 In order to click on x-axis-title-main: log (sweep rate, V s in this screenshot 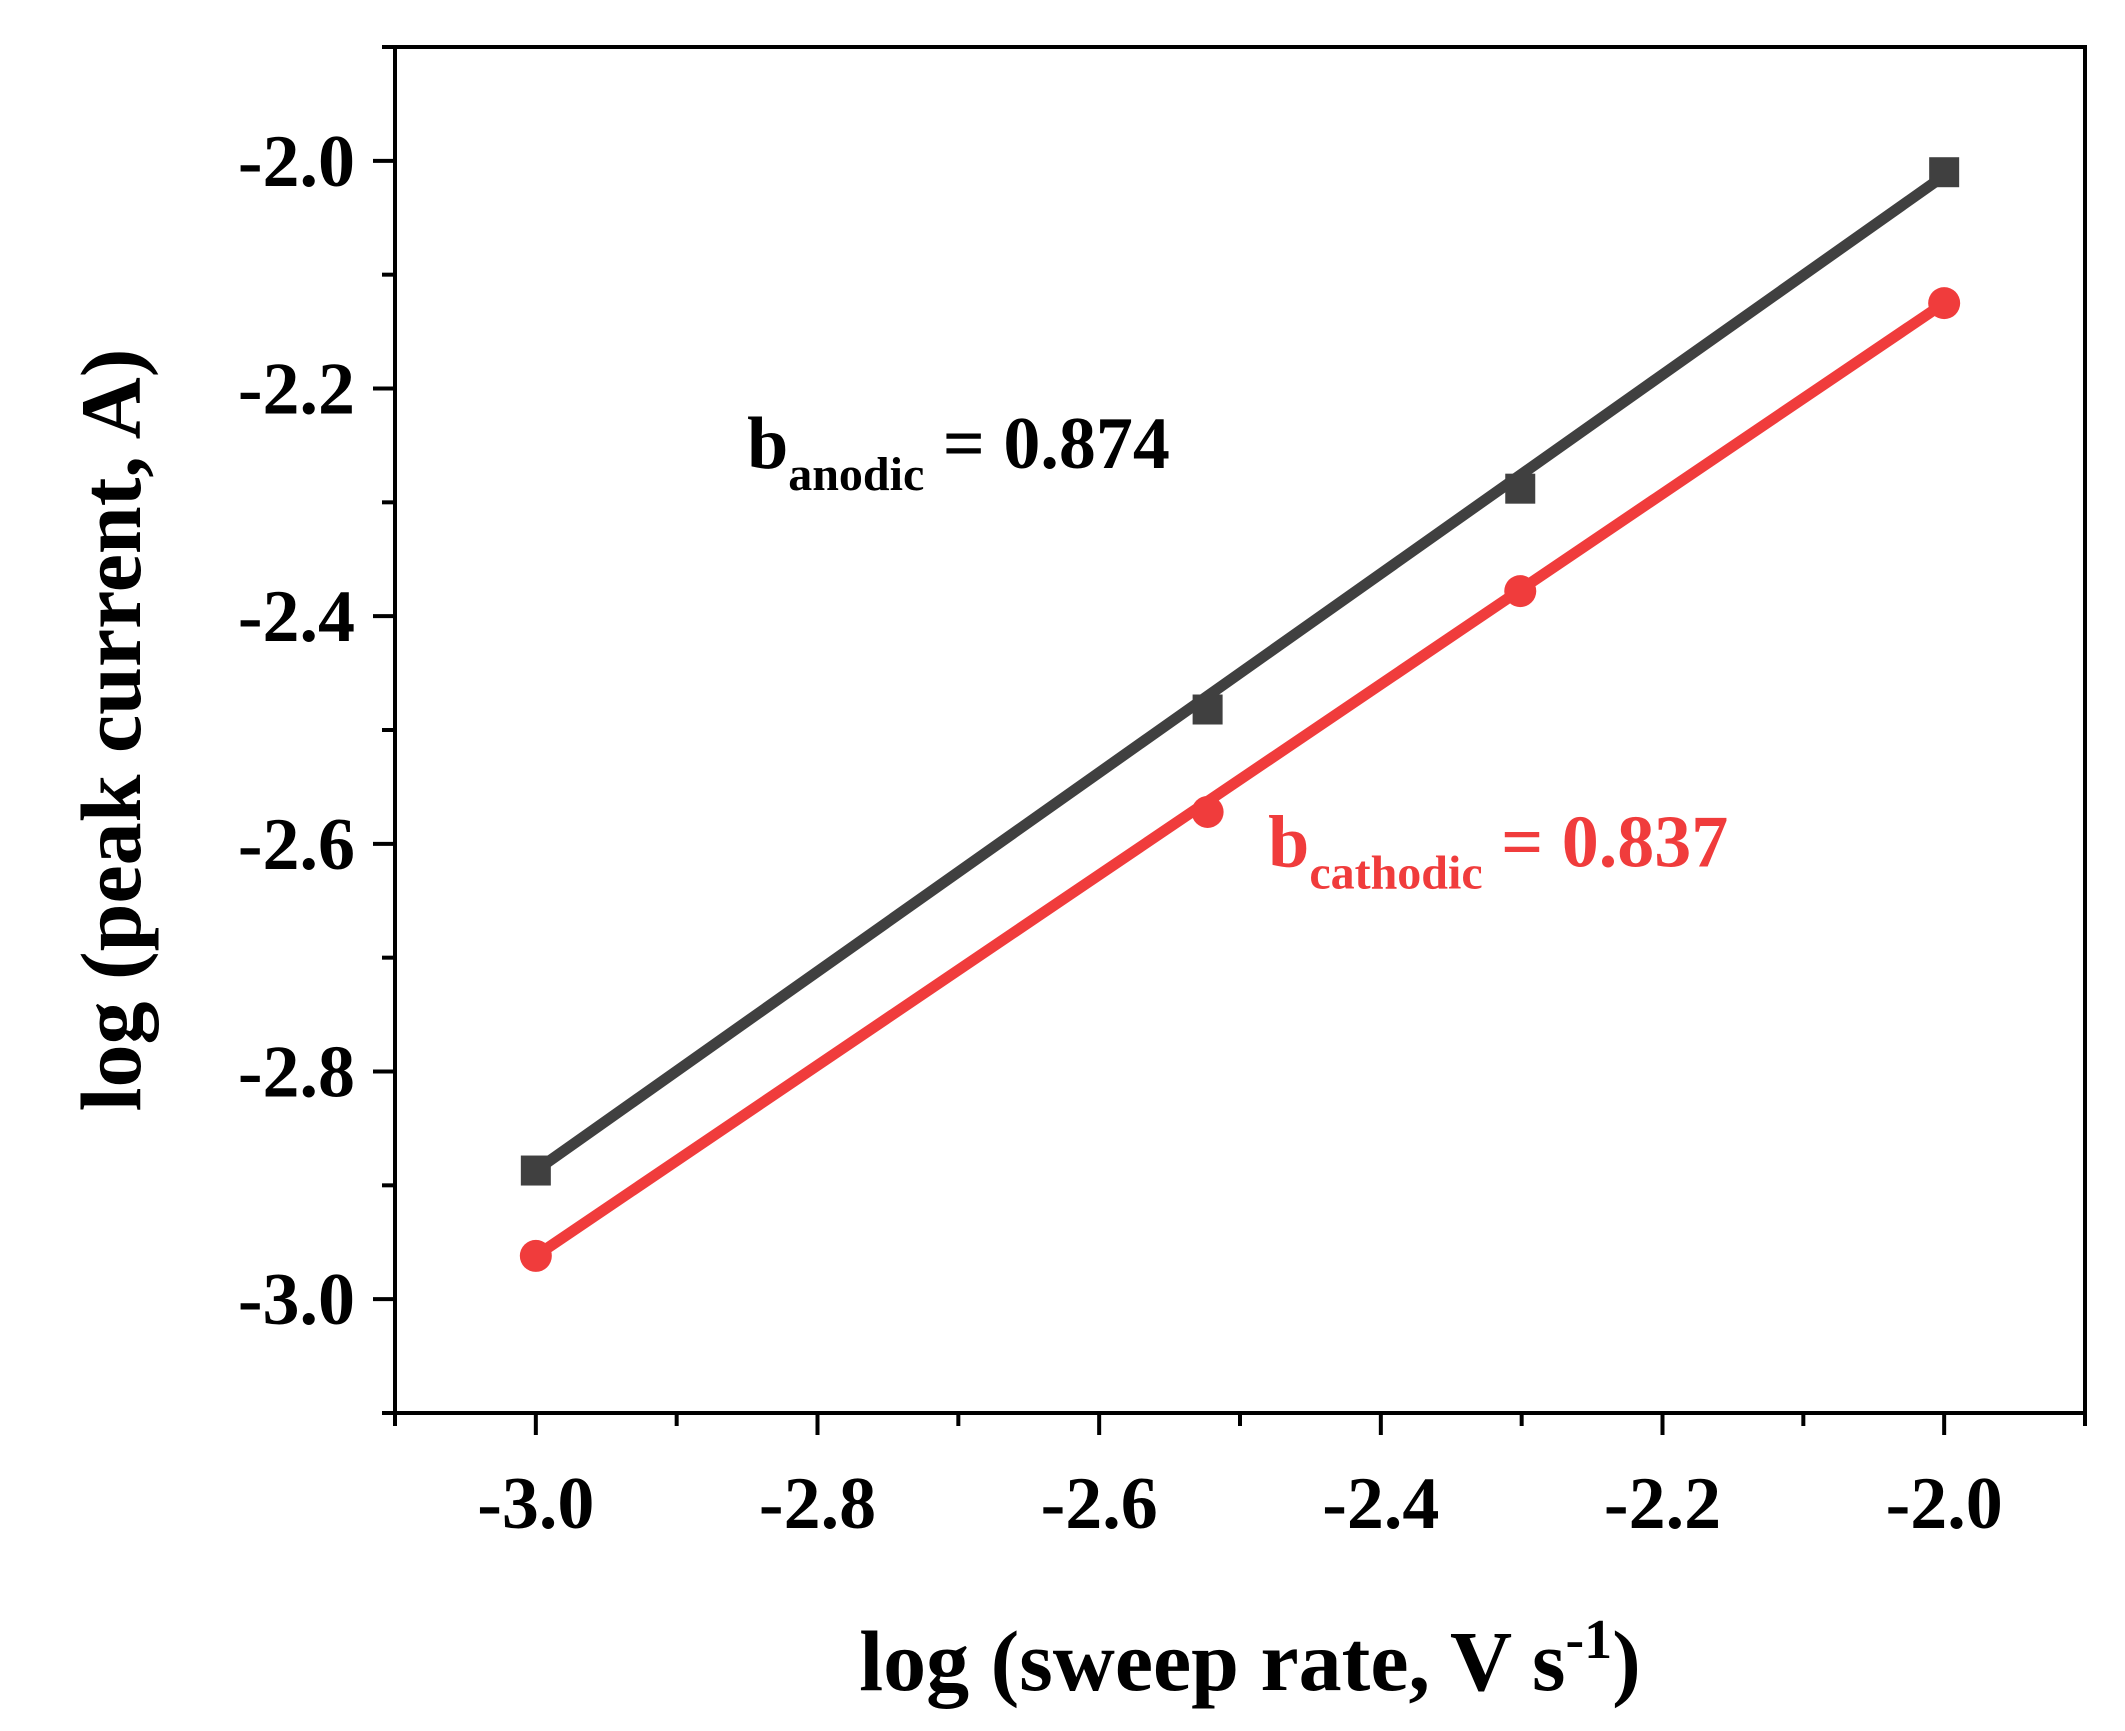, I will do `click(1212, 1661)`.